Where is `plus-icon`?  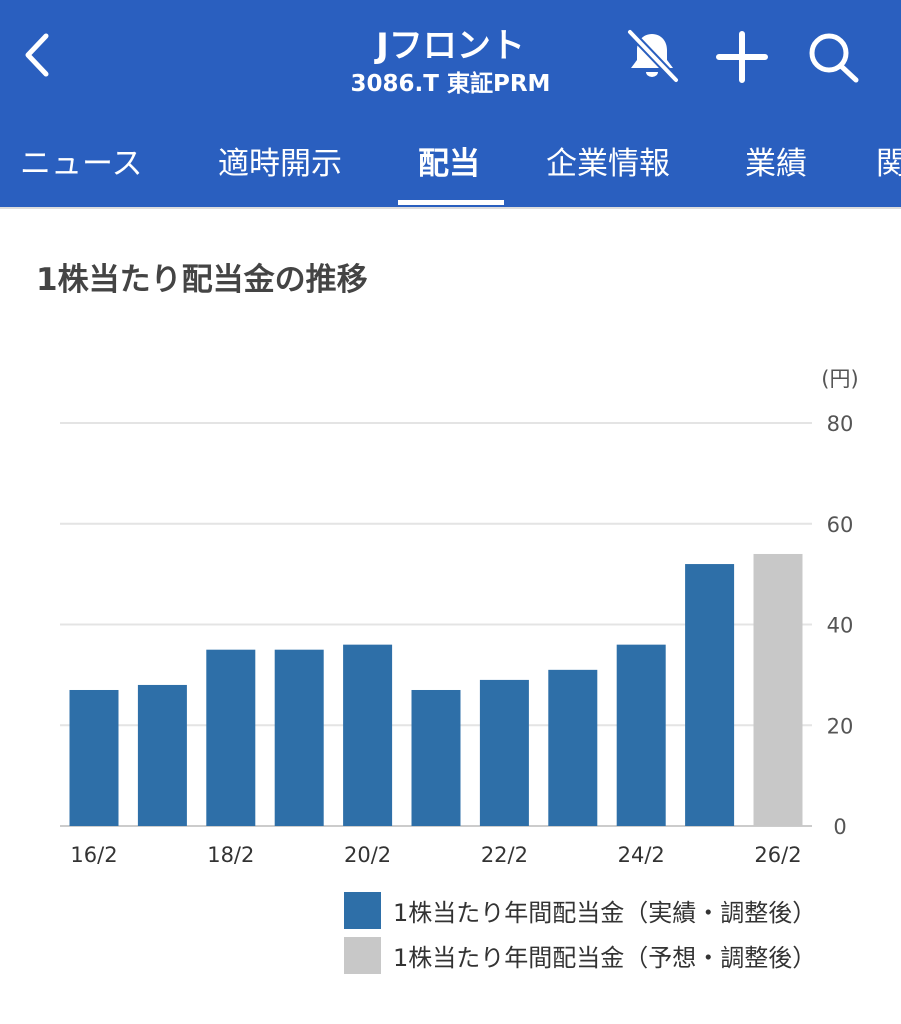
plus-icon is located at coordinates (742, 56).